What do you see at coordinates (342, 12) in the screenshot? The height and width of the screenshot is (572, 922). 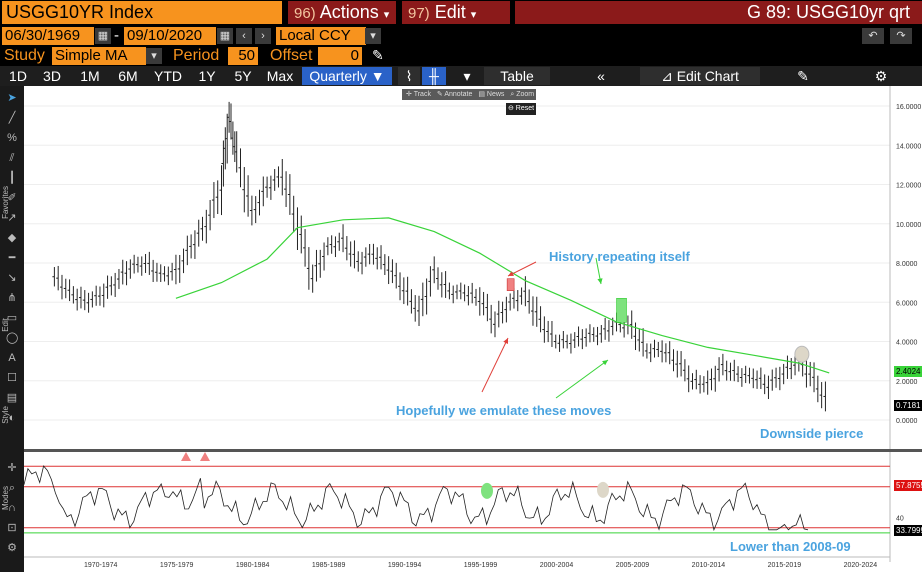 I see `actions-button: 96) Actions ▾` at bounding box center [342, 12].